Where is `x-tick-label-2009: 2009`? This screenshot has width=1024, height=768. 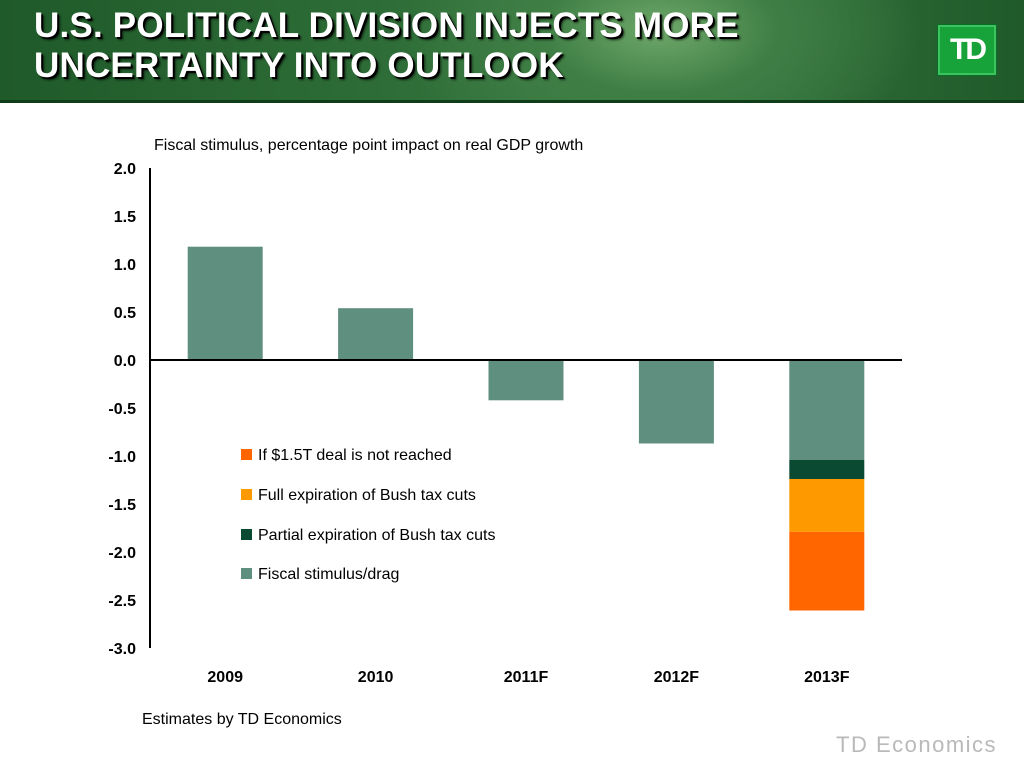
x-tick-label-2009: 2009 is located at coordinates (225, 677).